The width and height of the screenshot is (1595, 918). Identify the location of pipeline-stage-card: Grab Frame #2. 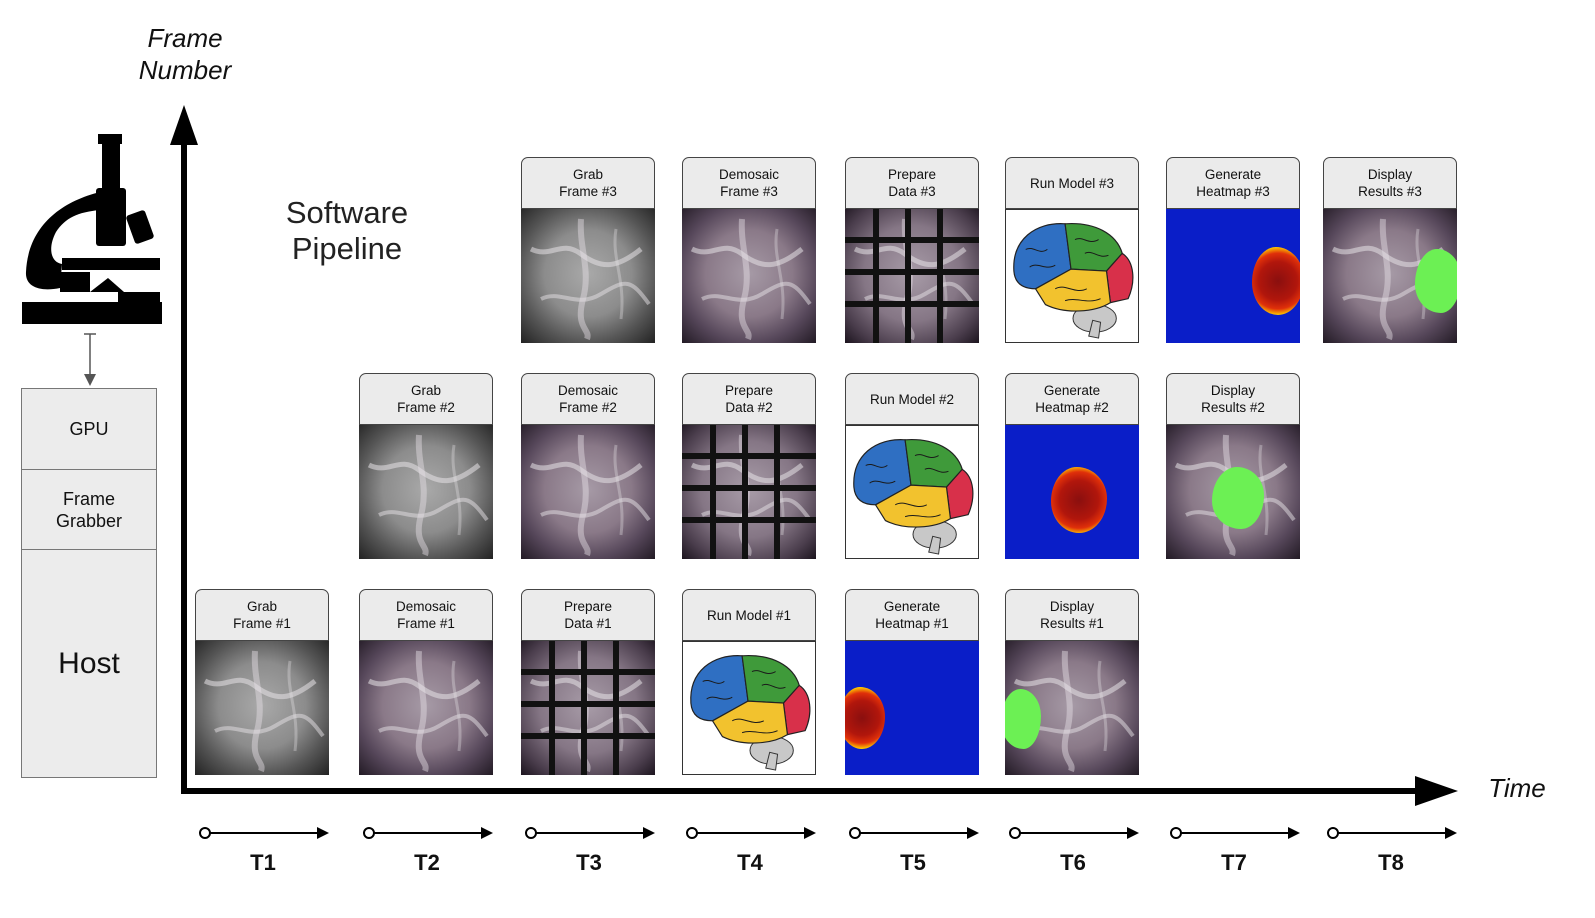
(426, 466).